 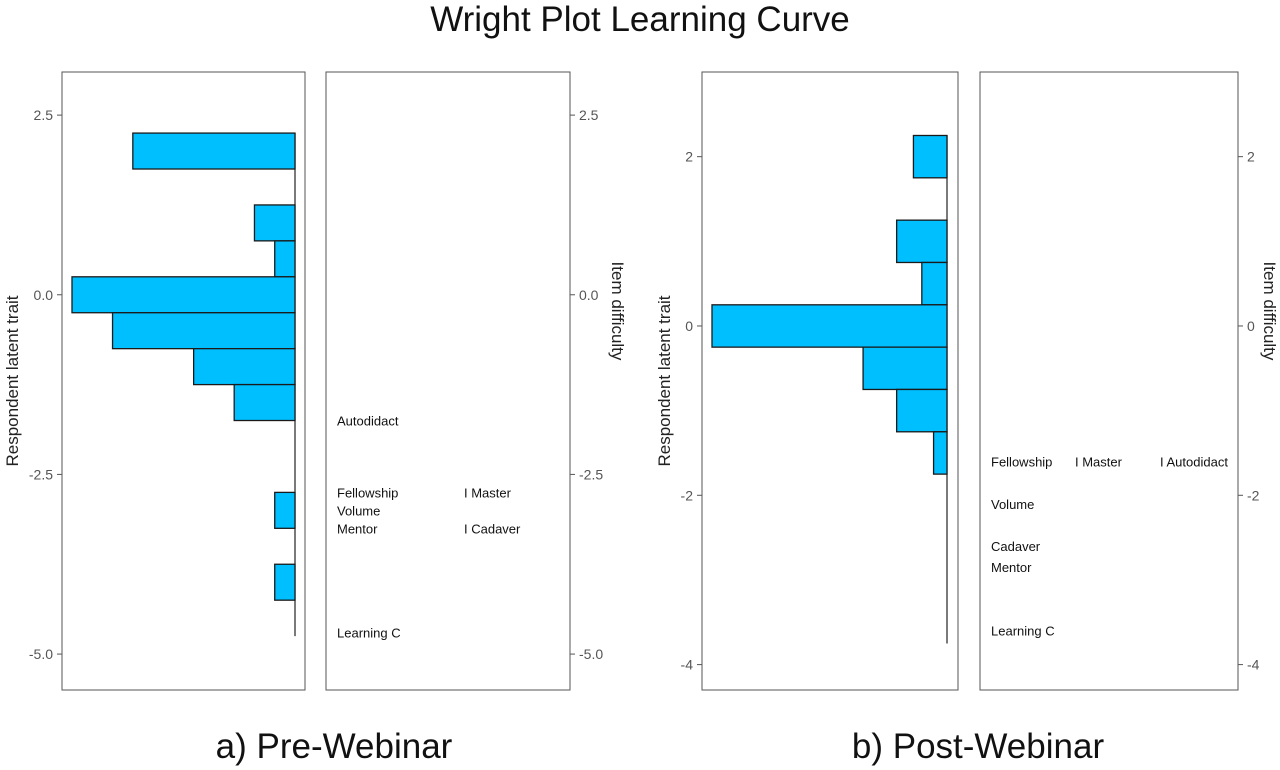 What do you see at coordinates (44, 295) in the screenshot?
I see `y-tick-label-left: 0.0` at bounding box center [44, 295].